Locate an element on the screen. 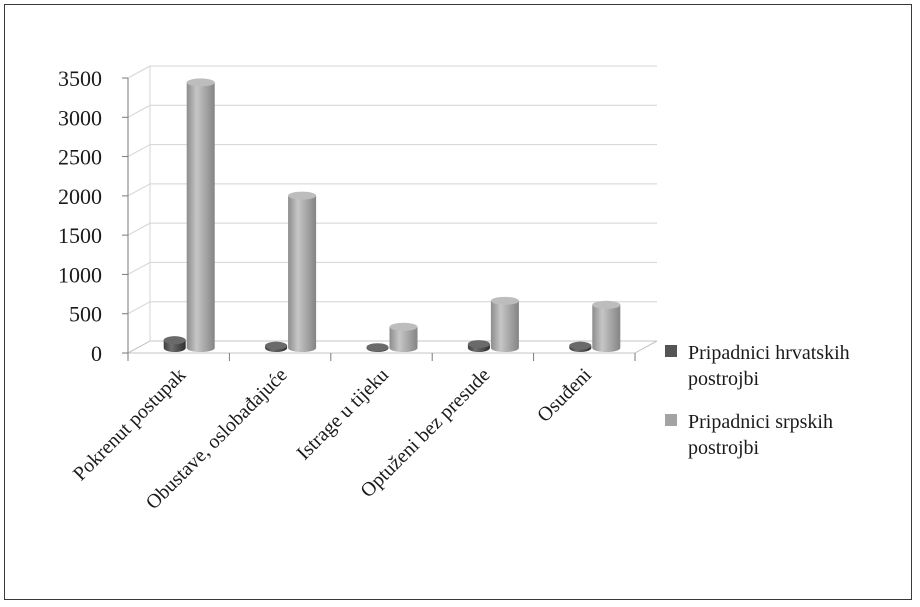  y-tick-label: 0 is located at coordinates (96, 353).